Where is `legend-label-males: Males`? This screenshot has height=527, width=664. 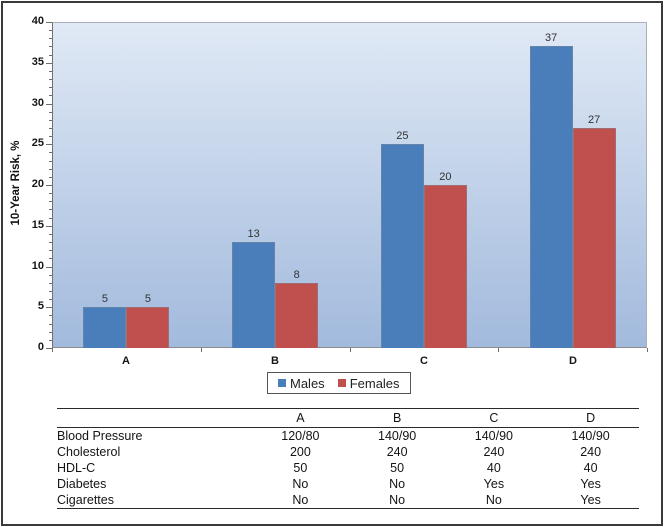
legend-label-males: Males is located at coordinates (307, 383).